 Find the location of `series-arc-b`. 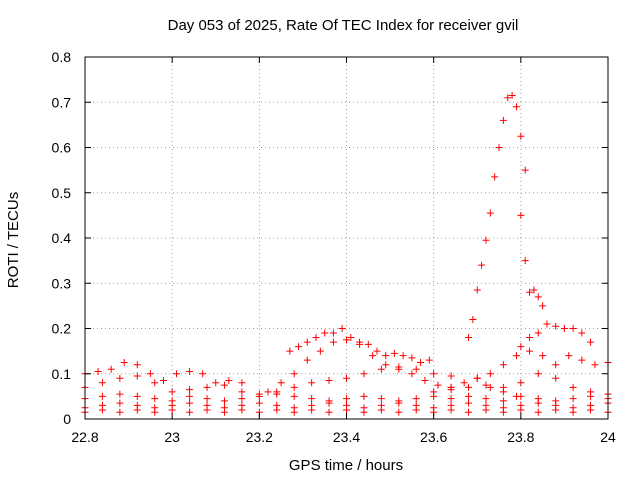

series-arc-b is located at coordinates (359, 366).